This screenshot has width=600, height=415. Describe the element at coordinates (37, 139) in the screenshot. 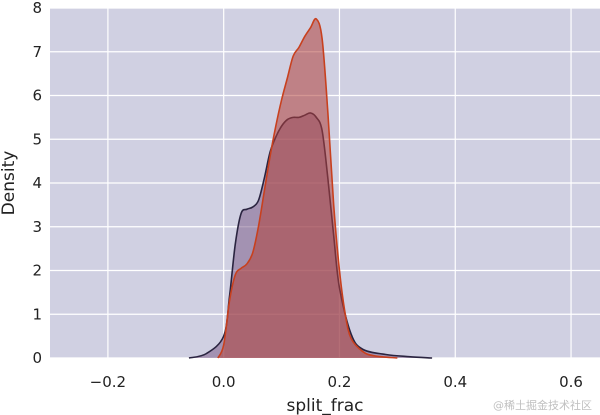

I see `y-tick-label: 5` at that location.